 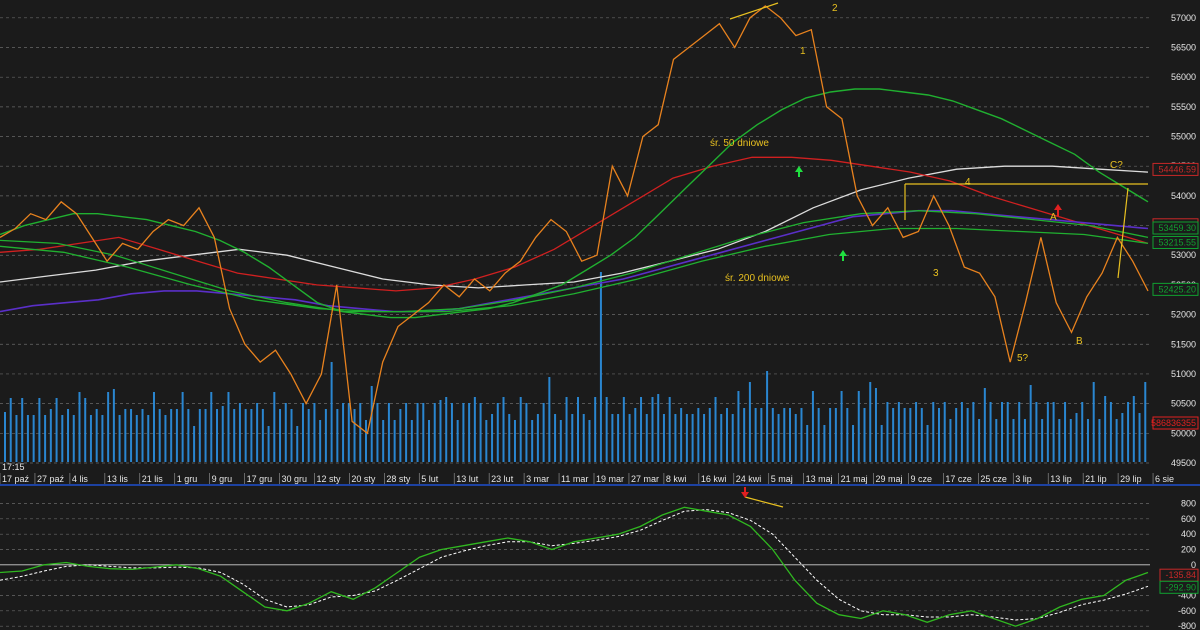 What do you see at coordinates (921, 479) in the screenshot?
I see `date-tick-label: 9 cze` at bounding box center [921, 479].